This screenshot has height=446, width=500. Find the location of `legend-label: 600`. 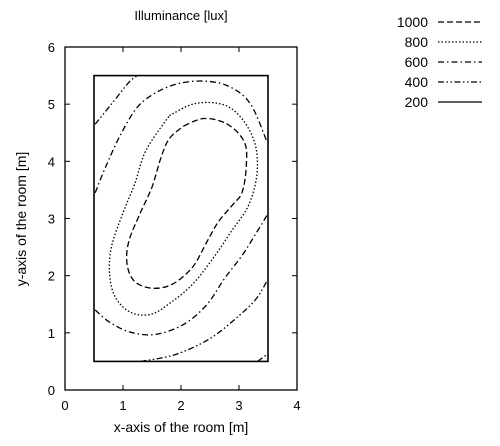

legend-label: 600 is located at coordinates (417, 62).